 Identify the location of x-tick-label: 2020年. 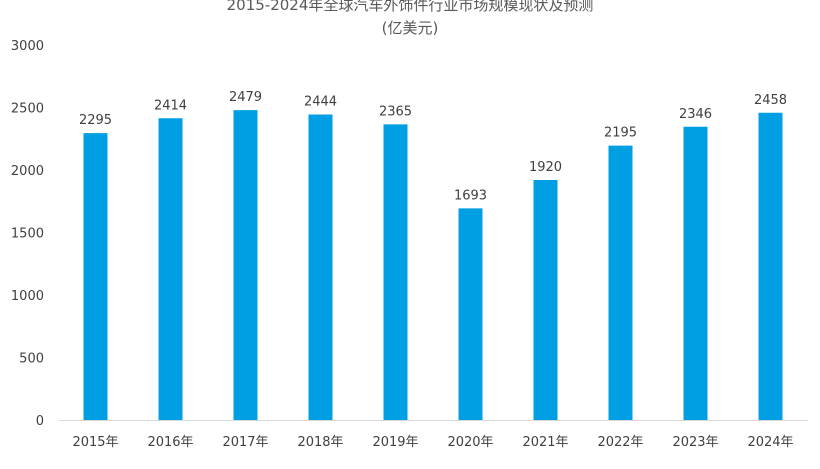
(470, 442).